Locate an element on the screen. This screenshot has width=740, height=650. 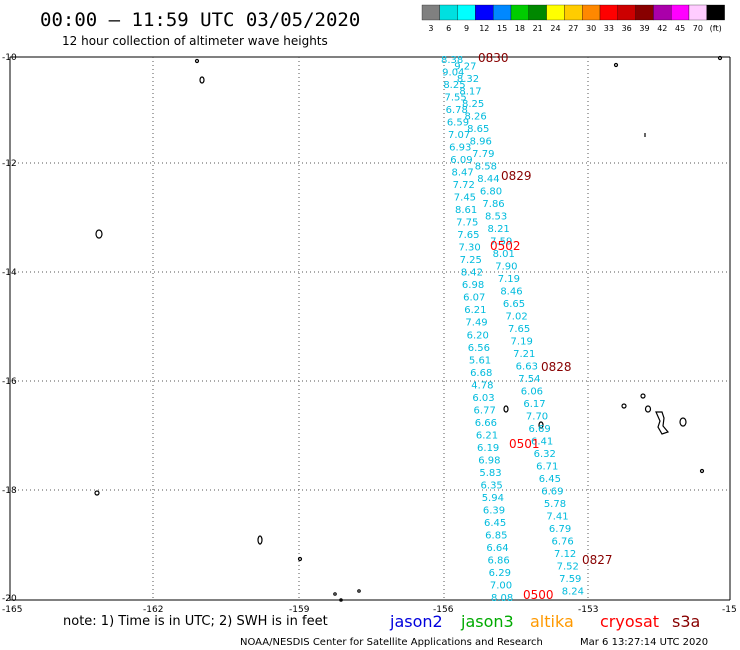
satellite-name: jason2 is located at coordinates (416, 621).